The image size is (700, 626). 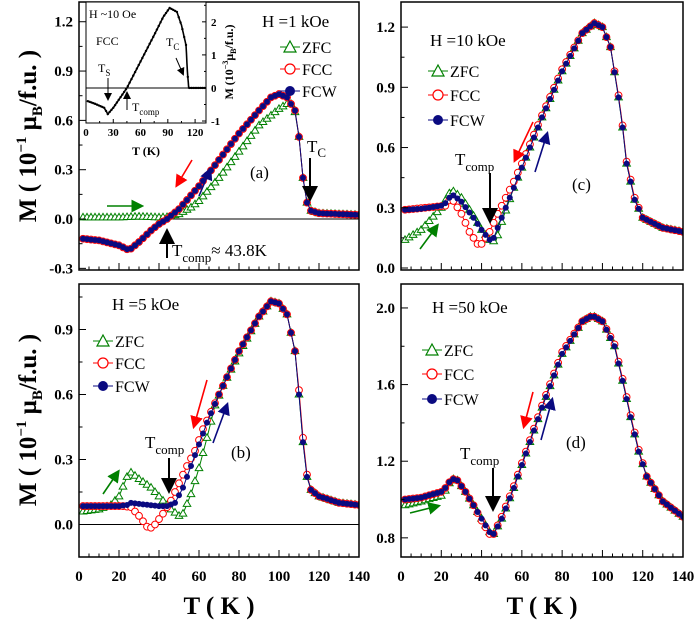 What do you see at coordinates (459, 375) in the screenshot?
I see `legend-label: FCC` at bounding box center [459, 375].